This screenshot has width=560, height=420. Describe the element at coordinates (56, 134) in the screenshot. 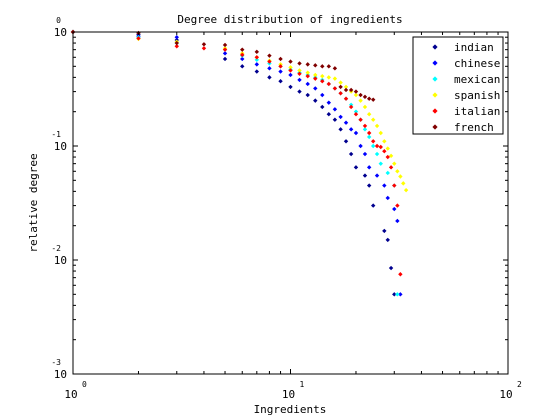

I see `y-tick-label-exponent: -1` at that location.